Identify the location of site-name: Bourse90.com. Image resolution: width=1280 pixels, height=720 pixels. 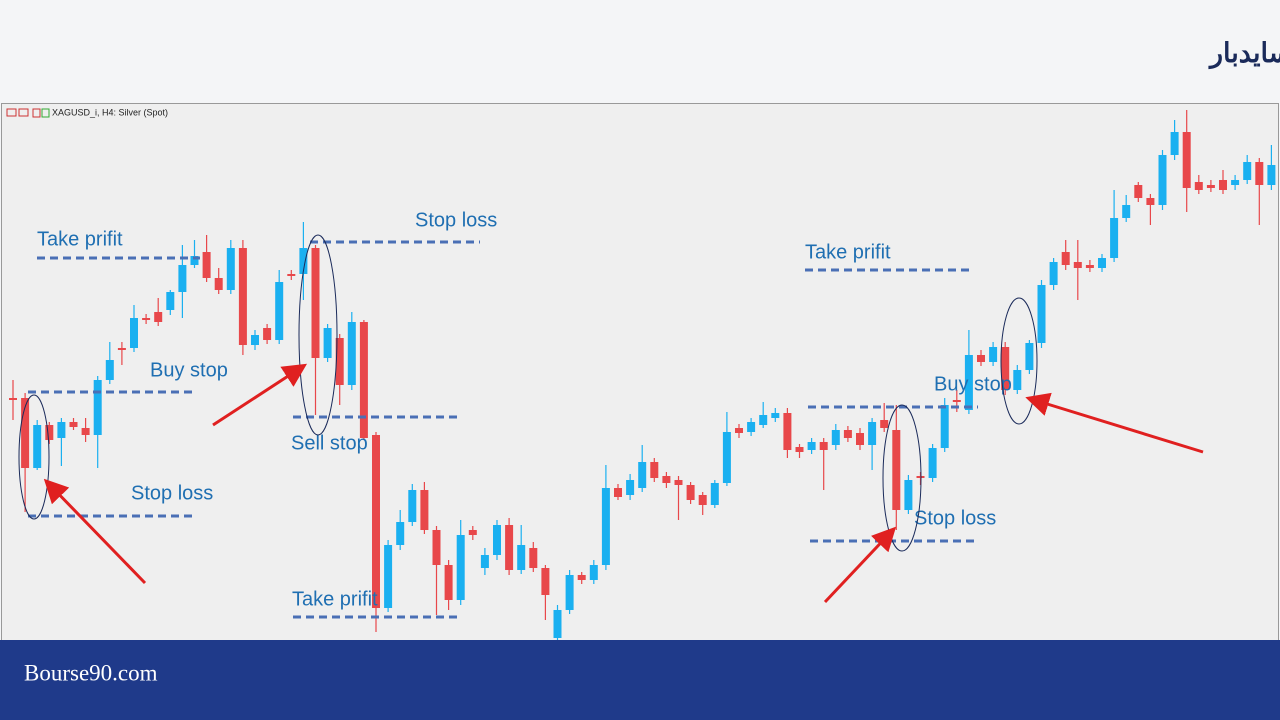
(91, 672).